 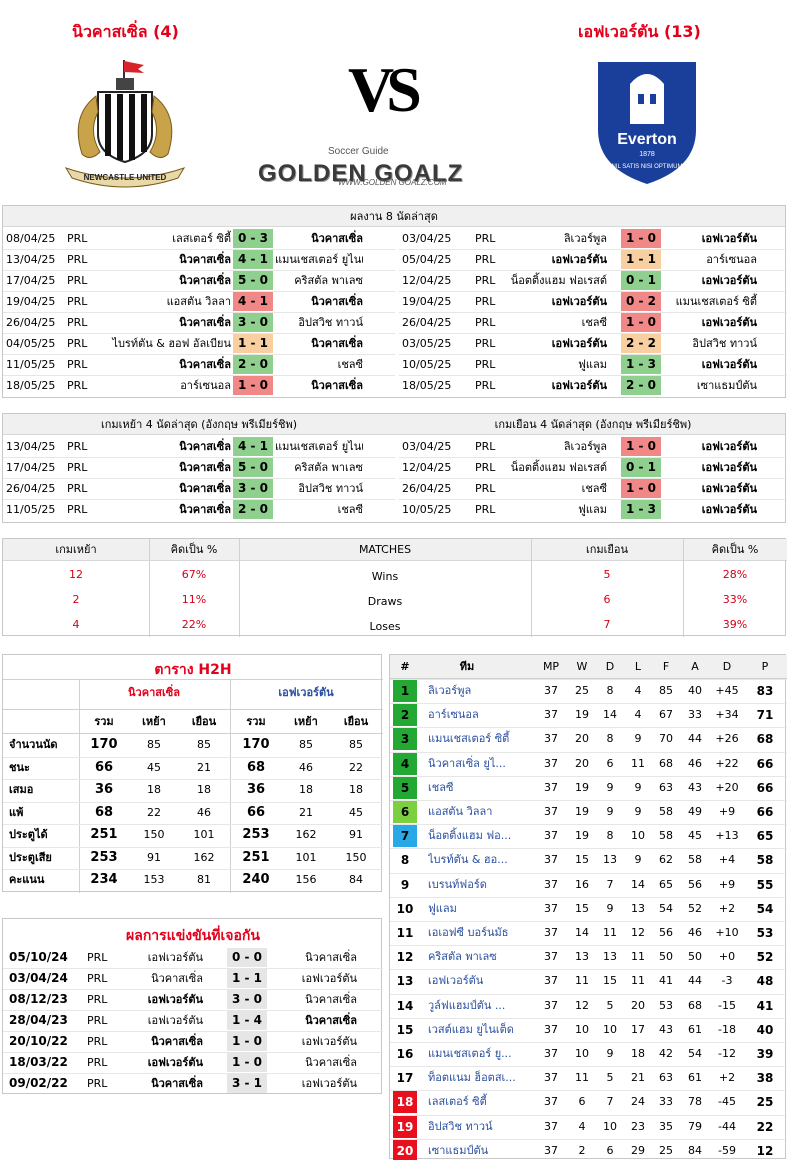 I want to click on league-stat-d: 14, so click(x=610, y=715).